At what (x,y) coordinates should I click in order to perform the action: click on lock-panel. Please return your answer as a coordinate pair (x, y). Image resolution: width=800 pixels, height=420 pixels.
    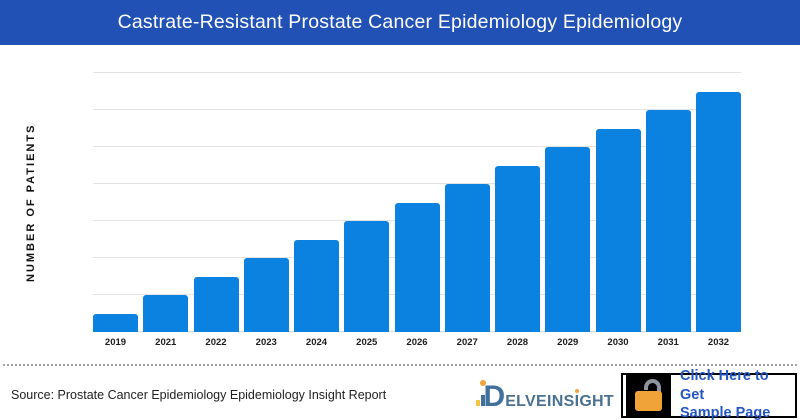
    Looking at the image, I should click on (648, 395).